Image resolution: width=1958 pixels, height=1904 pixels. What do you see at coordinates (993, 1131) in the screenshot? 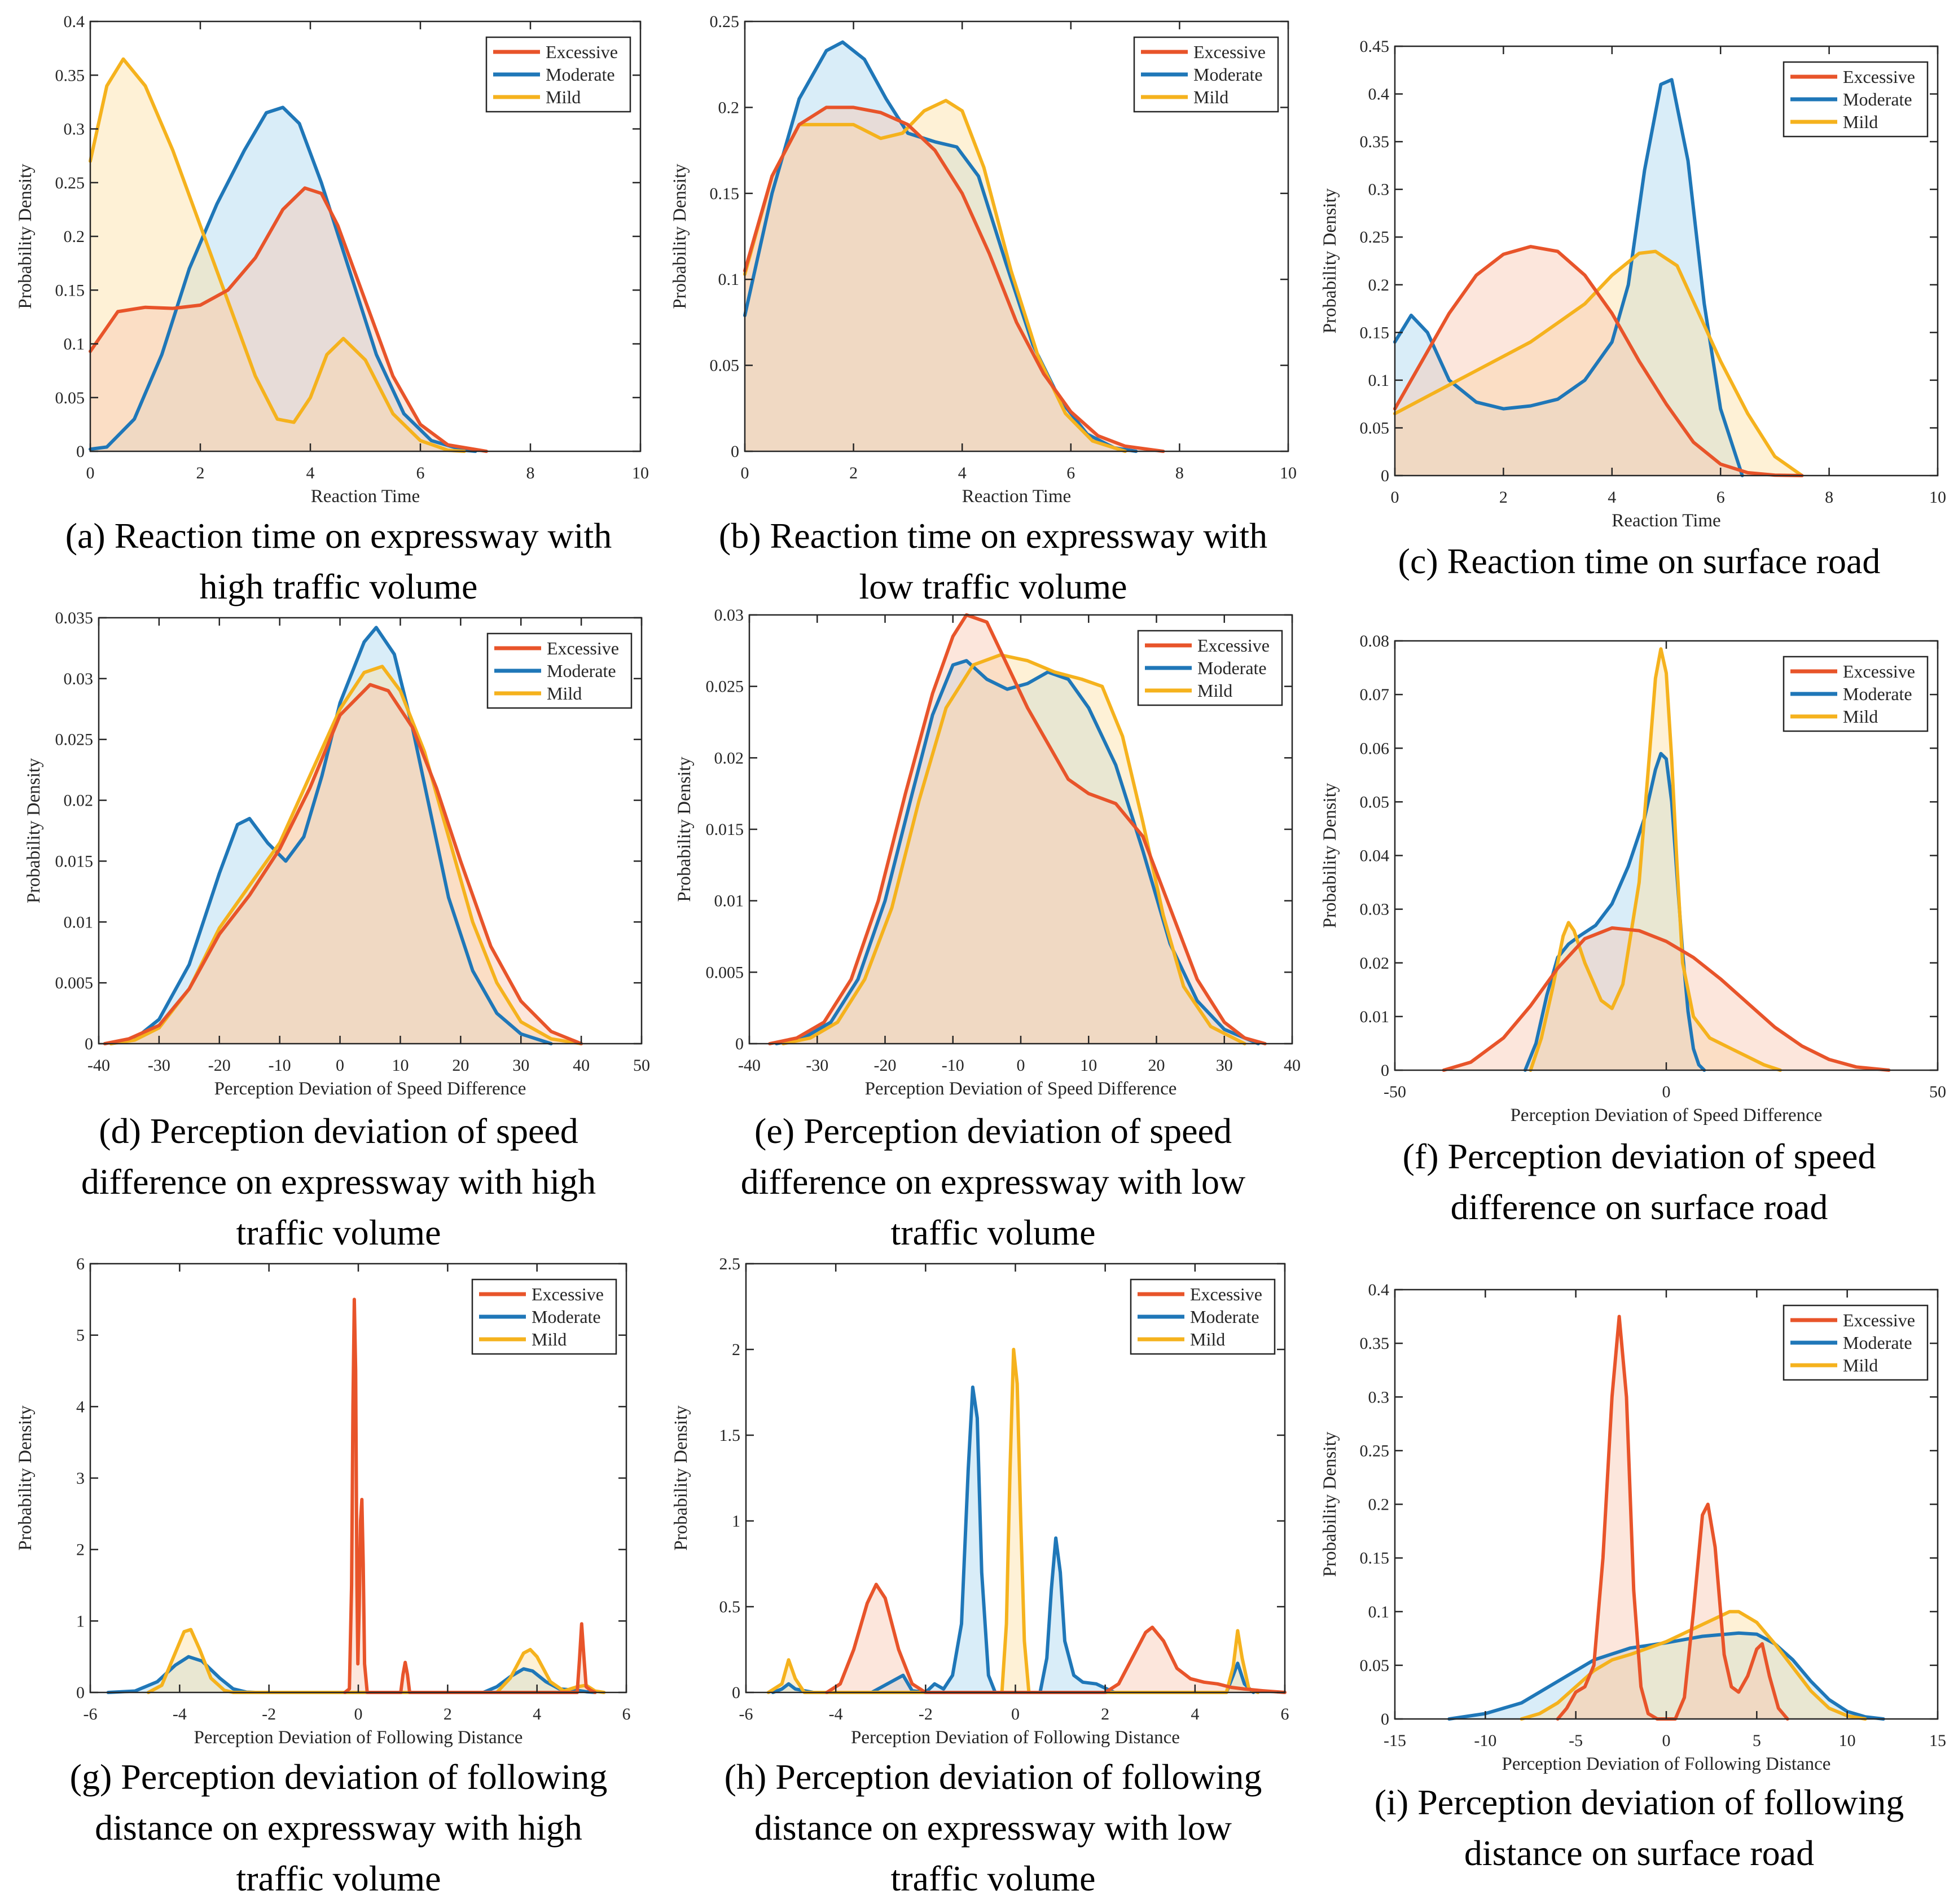
I see `caption-line: (e) Perception deviation of speed` at bounding box center [993, 1131].